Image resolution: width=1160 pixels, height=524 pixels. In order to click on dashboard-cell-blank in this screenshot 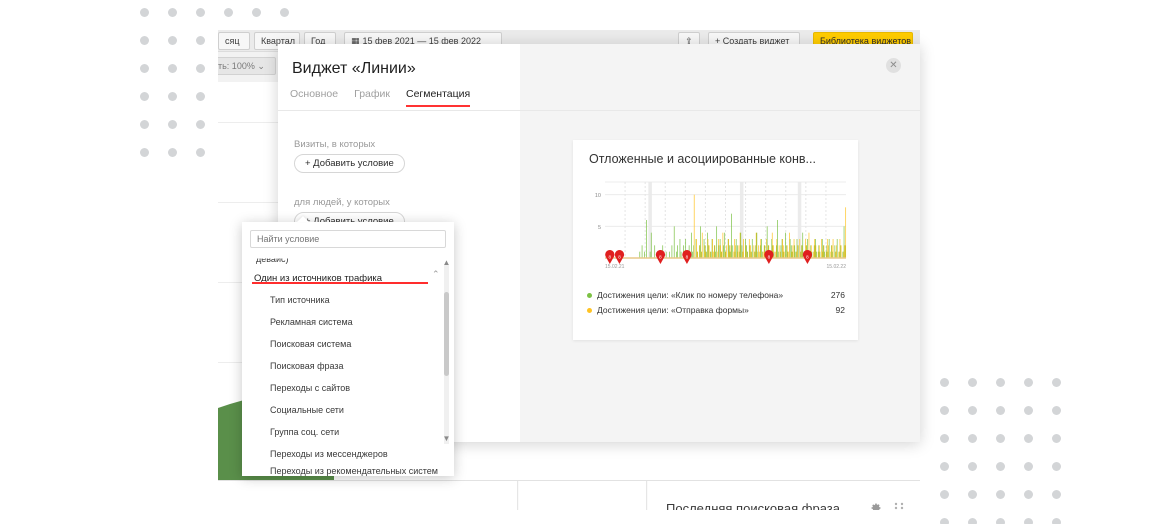, I will do `click(583, 495)`.